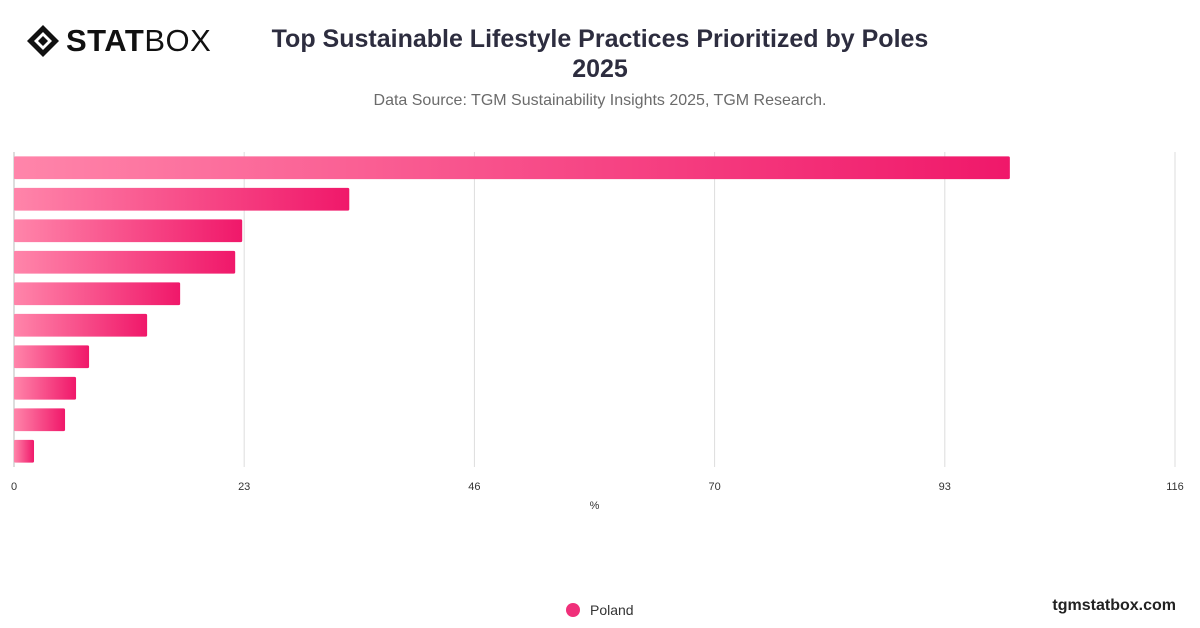 The width and height of the screenshot is (1200, 628). I want to click on x-tick-label: 46, so click(474, 487).